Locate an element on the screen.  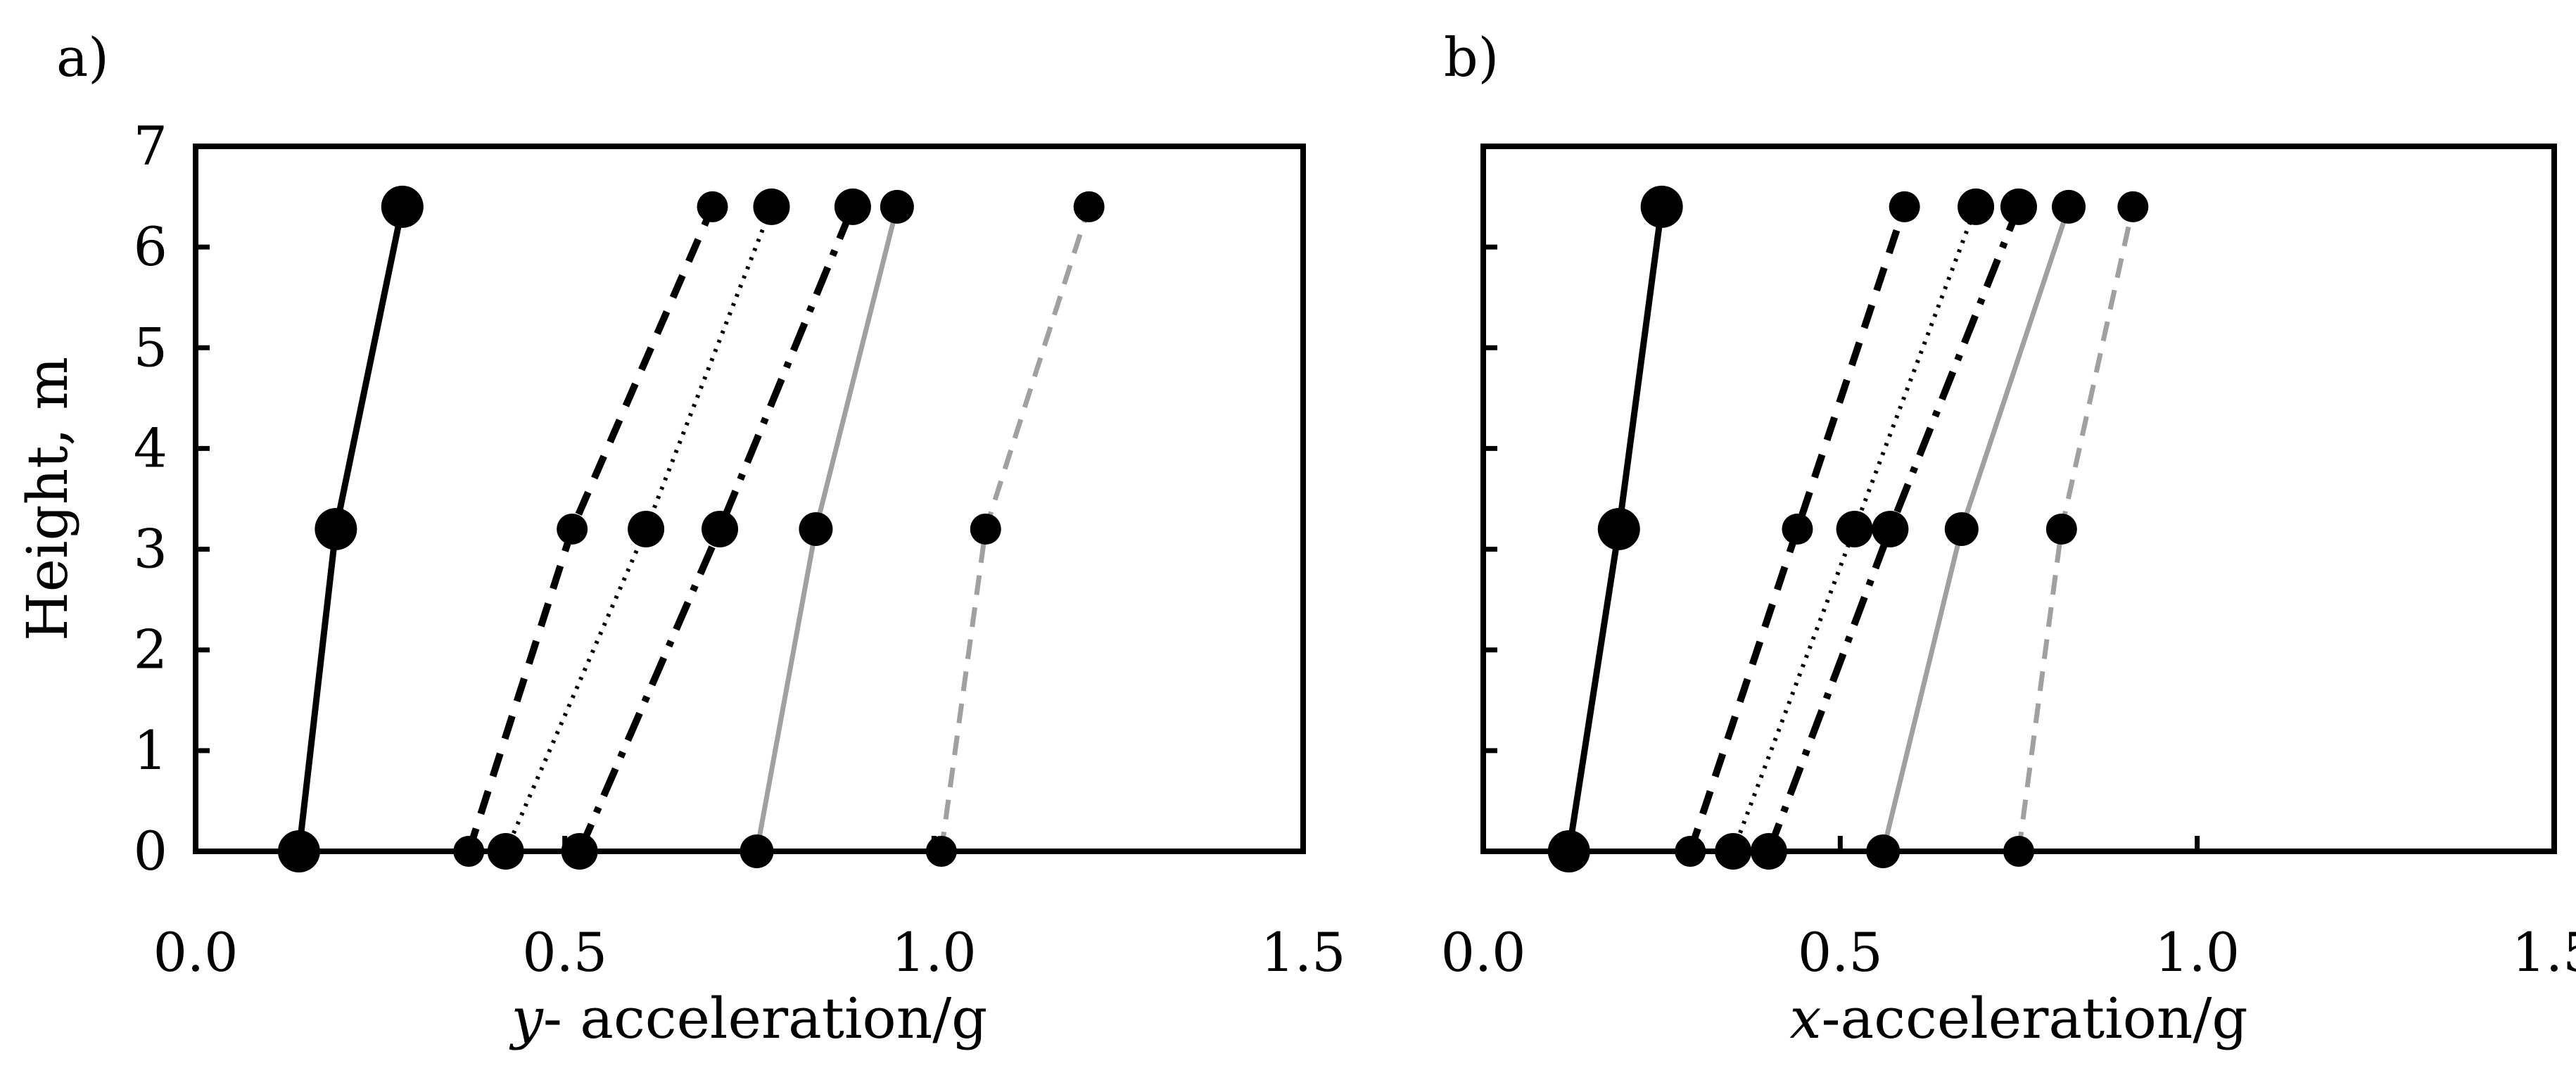
panel-label: b) is located at coordinates (1471, 57).